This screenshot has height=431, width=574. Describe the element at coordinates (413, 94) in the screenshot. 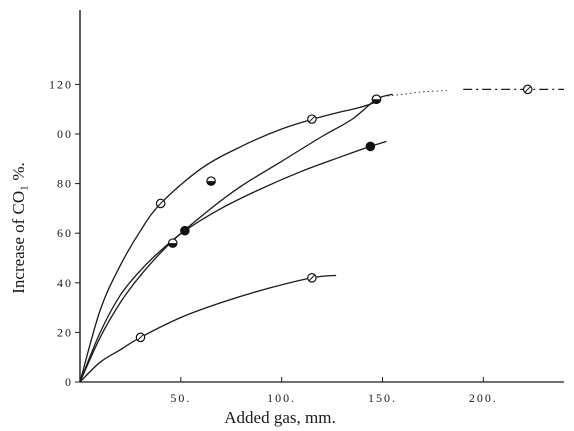

I see `extension-dotted-line` at that location.